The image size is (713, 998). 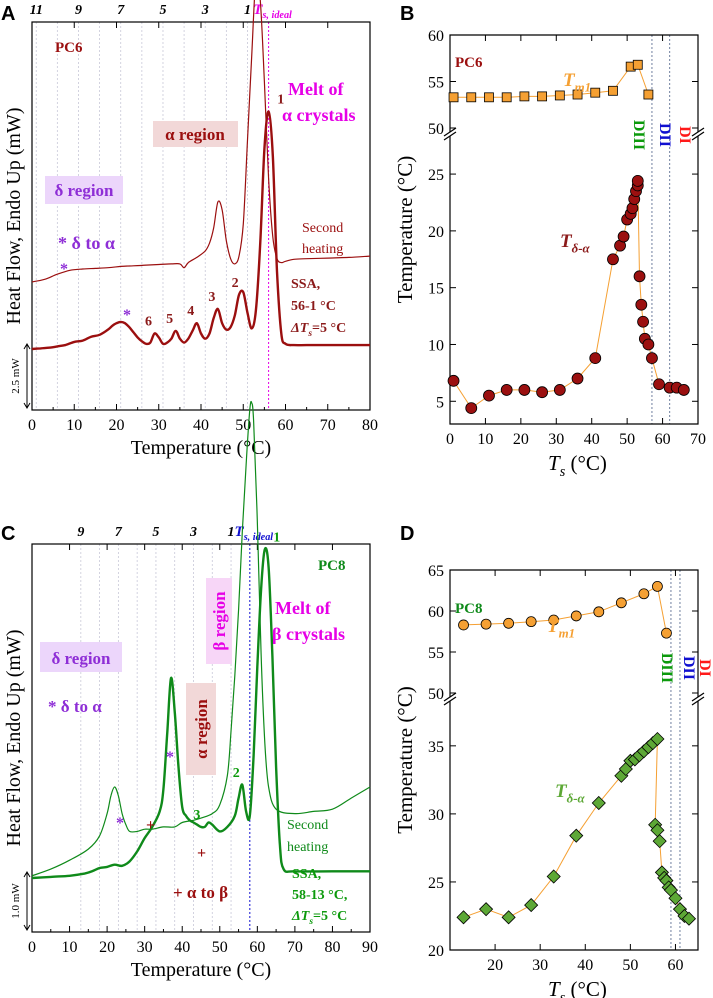 I want to click on beta-region-label: β region, so click(x=219, y=621).